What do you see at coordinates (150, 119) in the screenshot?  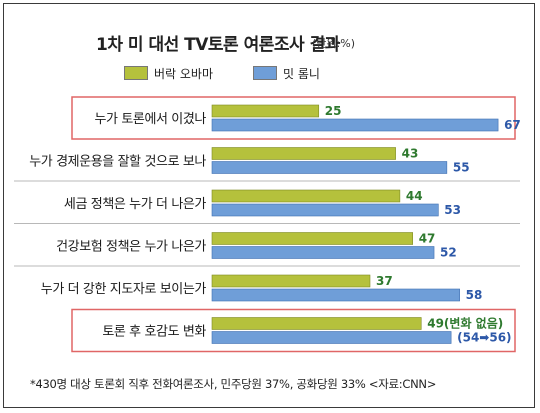 I see `category-label: 누가 토론에서 이겼나` at bounding box center [150, 119].